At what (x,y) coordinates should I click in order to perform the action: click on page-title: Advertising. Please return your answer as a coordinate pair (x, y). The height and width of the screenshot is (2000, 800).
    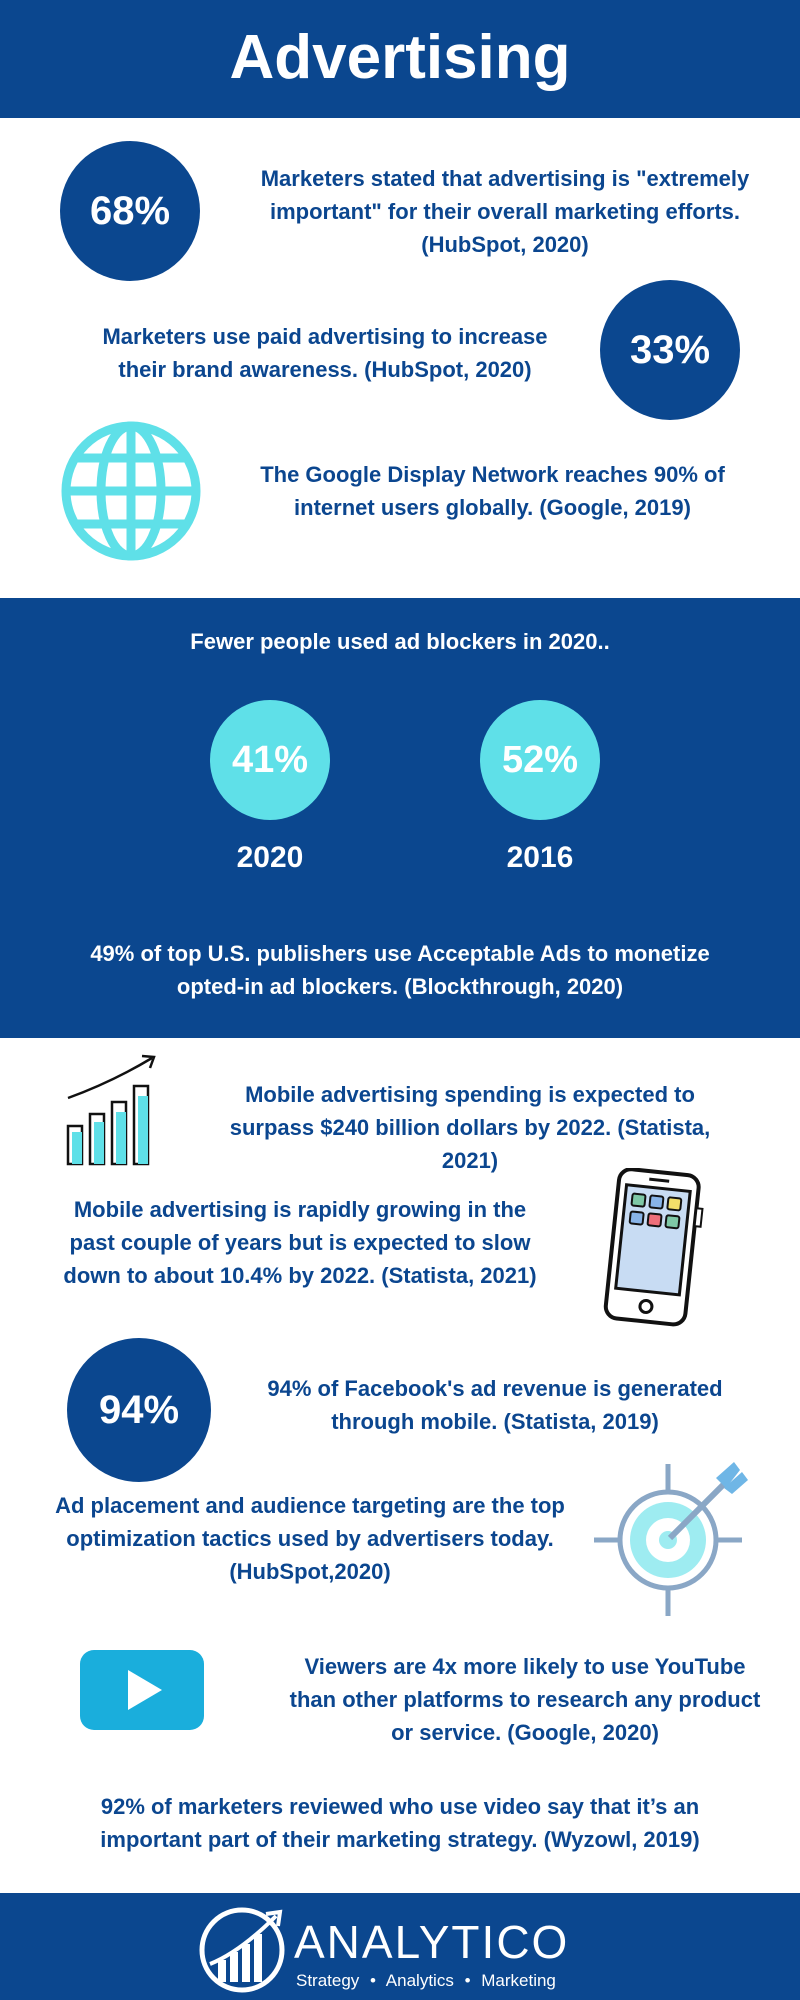
    Looking at the image, I should click on (400, 57).